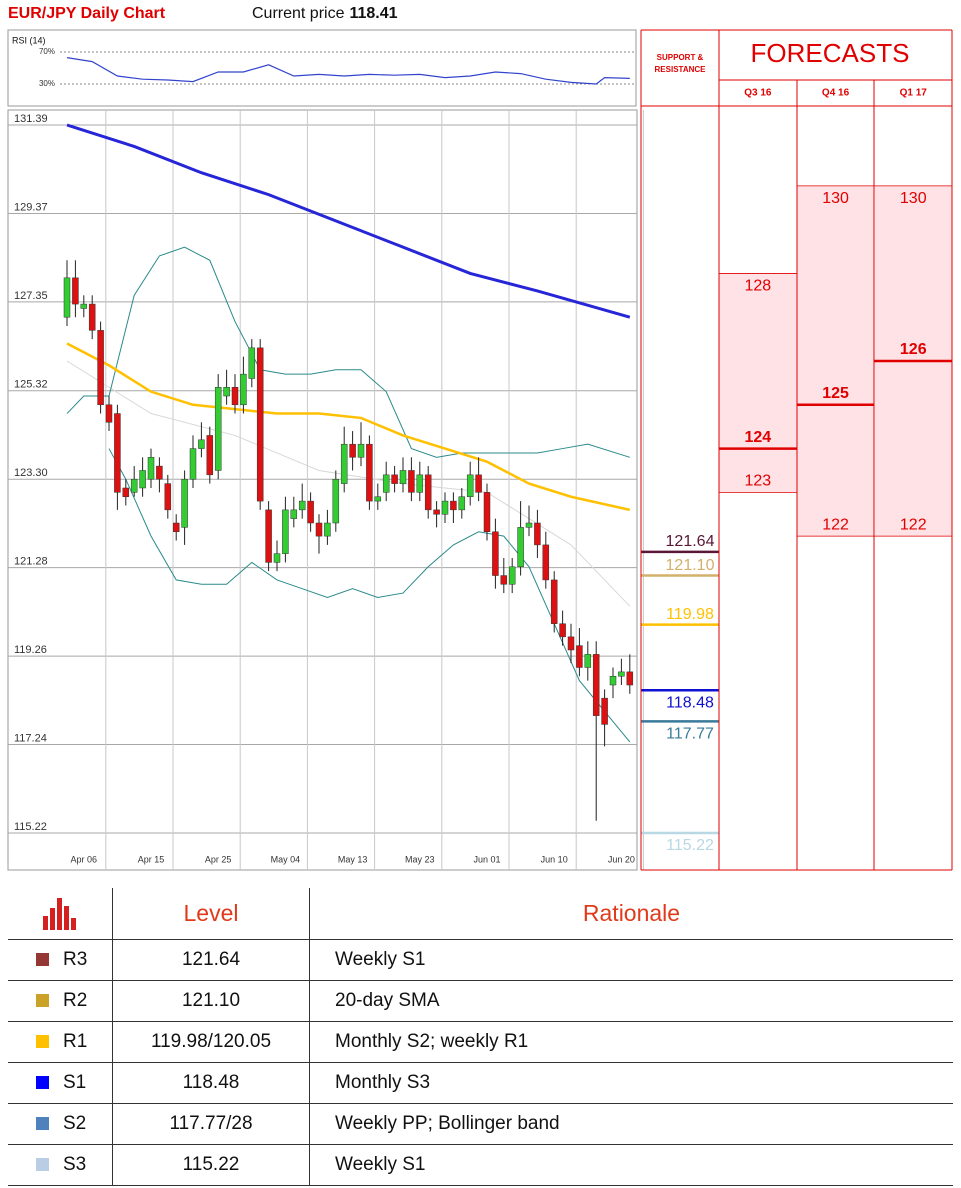 This screenshot has width=961, height=1188. I want to click on table-row: S3 115.22 Weekly S1, so click(480, 1165).